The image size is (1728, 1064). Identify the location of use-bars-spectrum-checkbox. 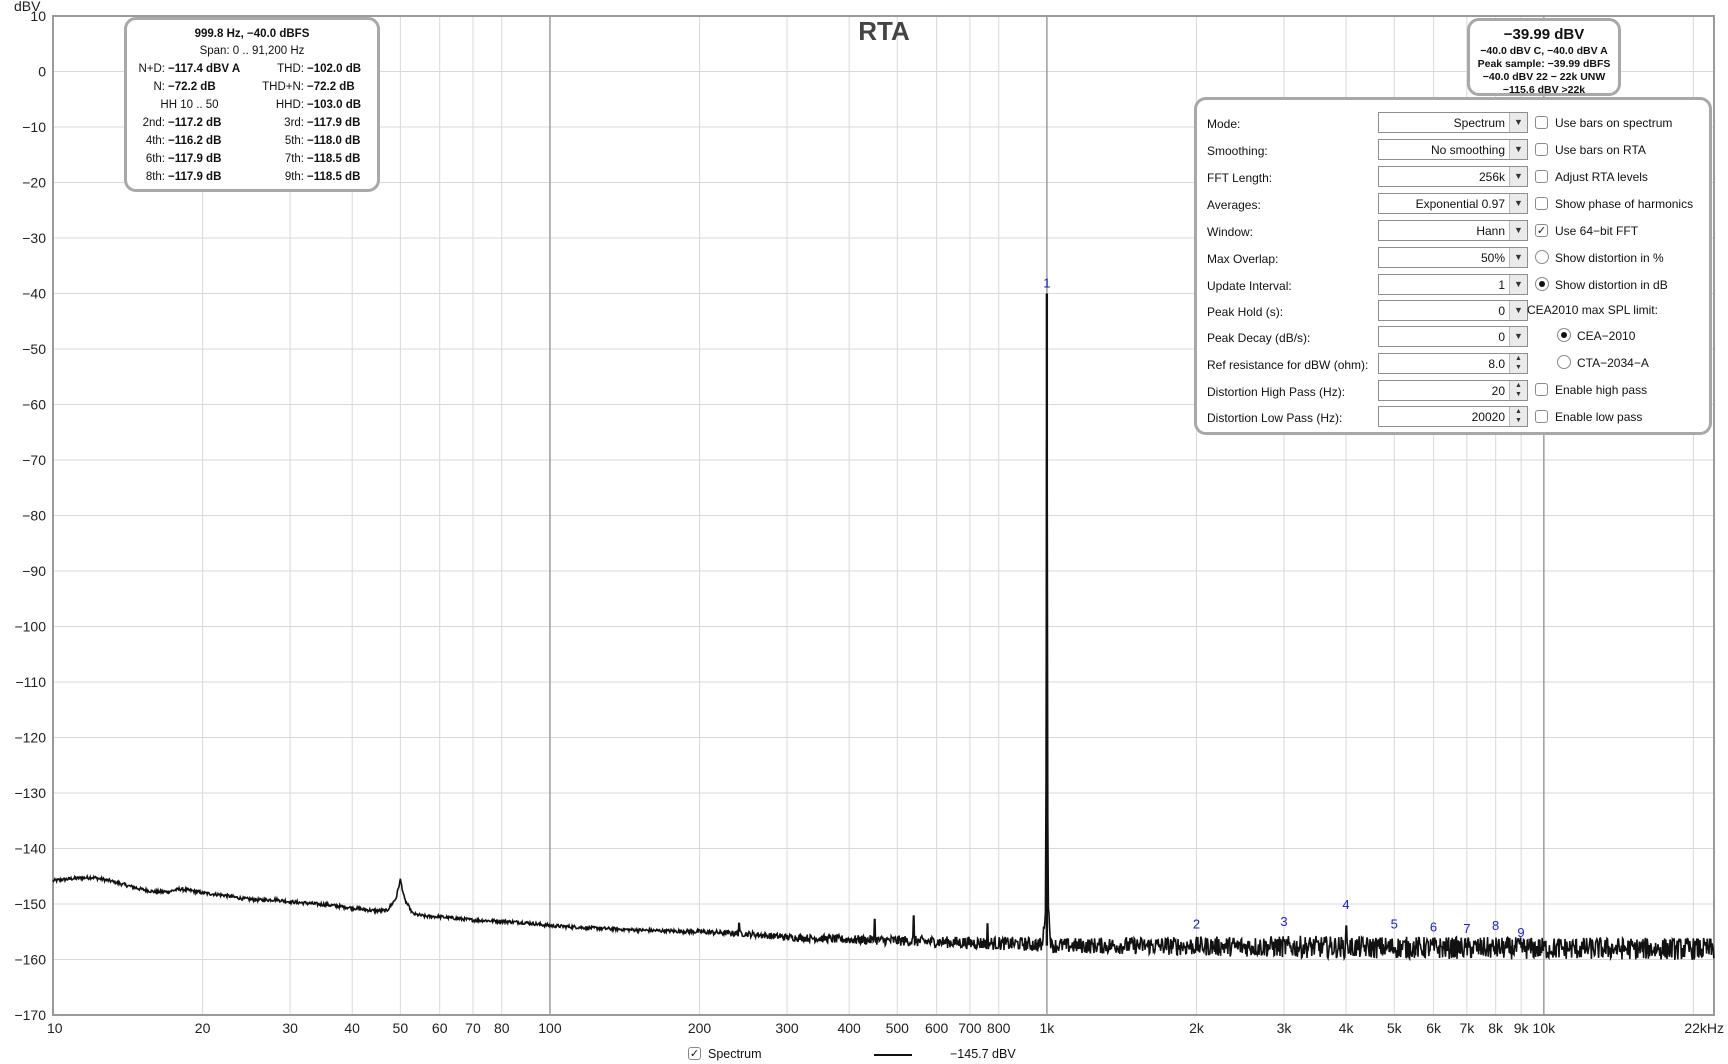
(1541, 122).